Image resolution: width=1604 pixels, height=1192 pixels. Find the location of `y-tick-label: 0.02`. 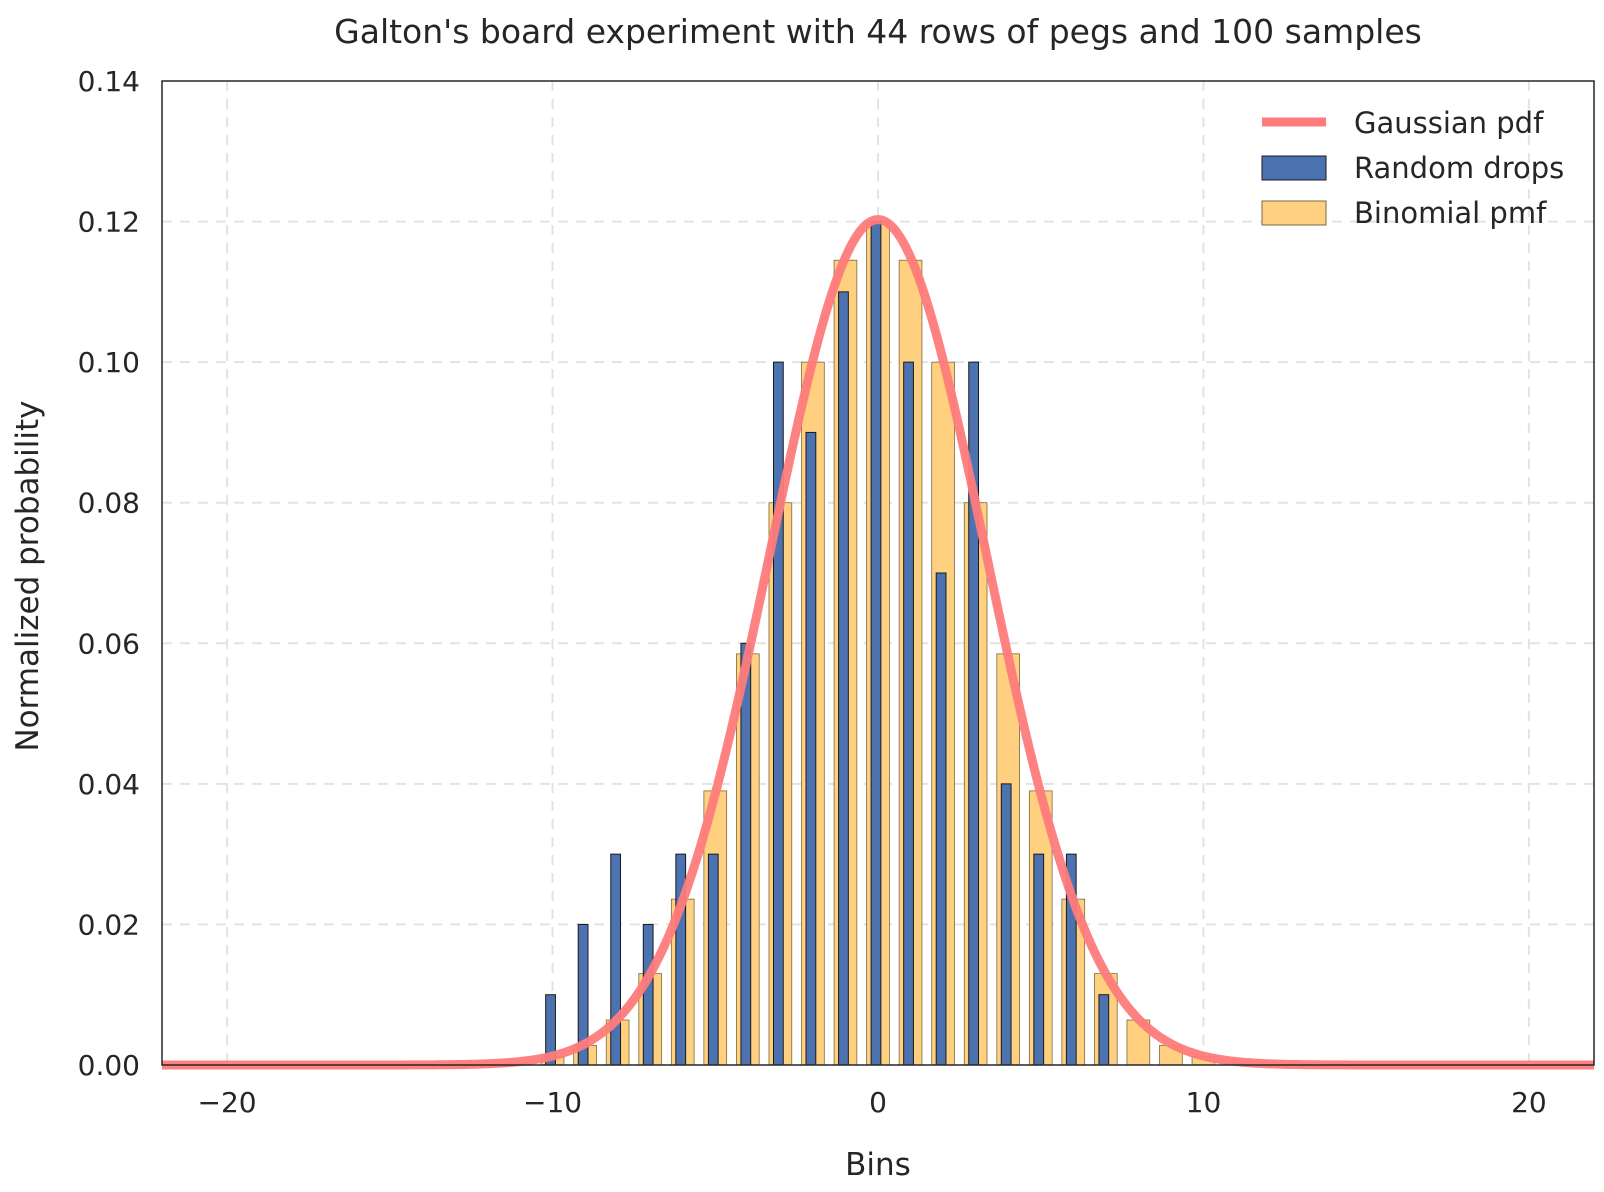

y-tick-label: 0.02 is located at coordinates (109, 924).